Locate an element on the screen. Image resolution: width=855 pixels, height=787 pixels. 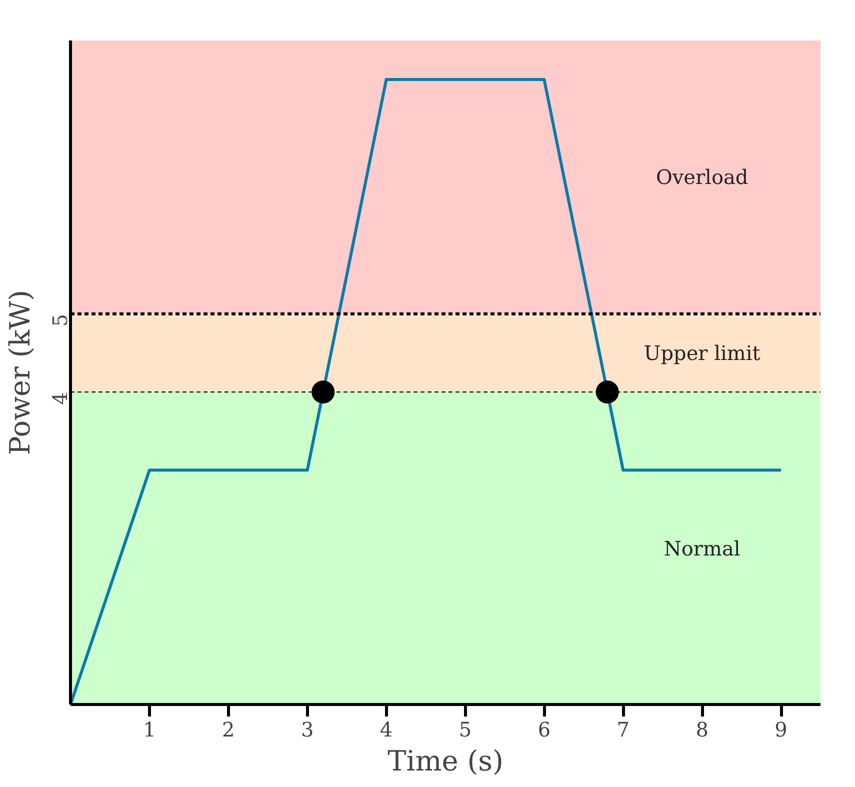
x-tick-label: 2 is located at coordinates (228, 730).